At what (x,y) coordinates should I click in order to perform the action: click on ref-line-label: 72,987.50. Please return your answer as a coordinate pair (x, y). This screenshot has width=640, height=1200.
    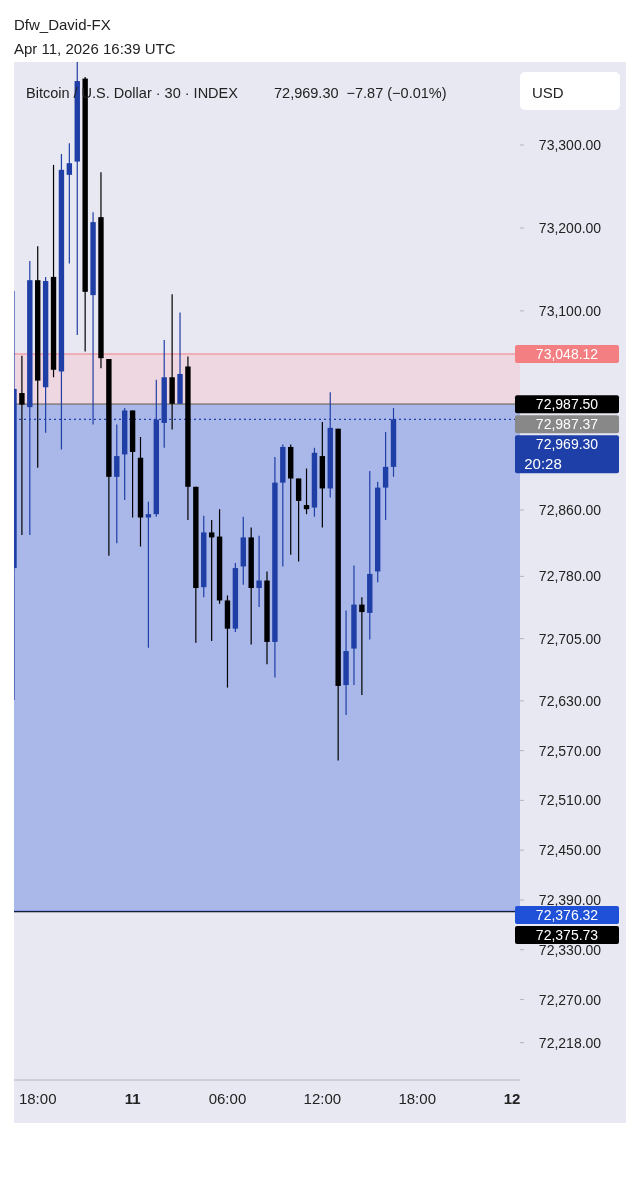
    Looking at the image, I should click on (567, 404).